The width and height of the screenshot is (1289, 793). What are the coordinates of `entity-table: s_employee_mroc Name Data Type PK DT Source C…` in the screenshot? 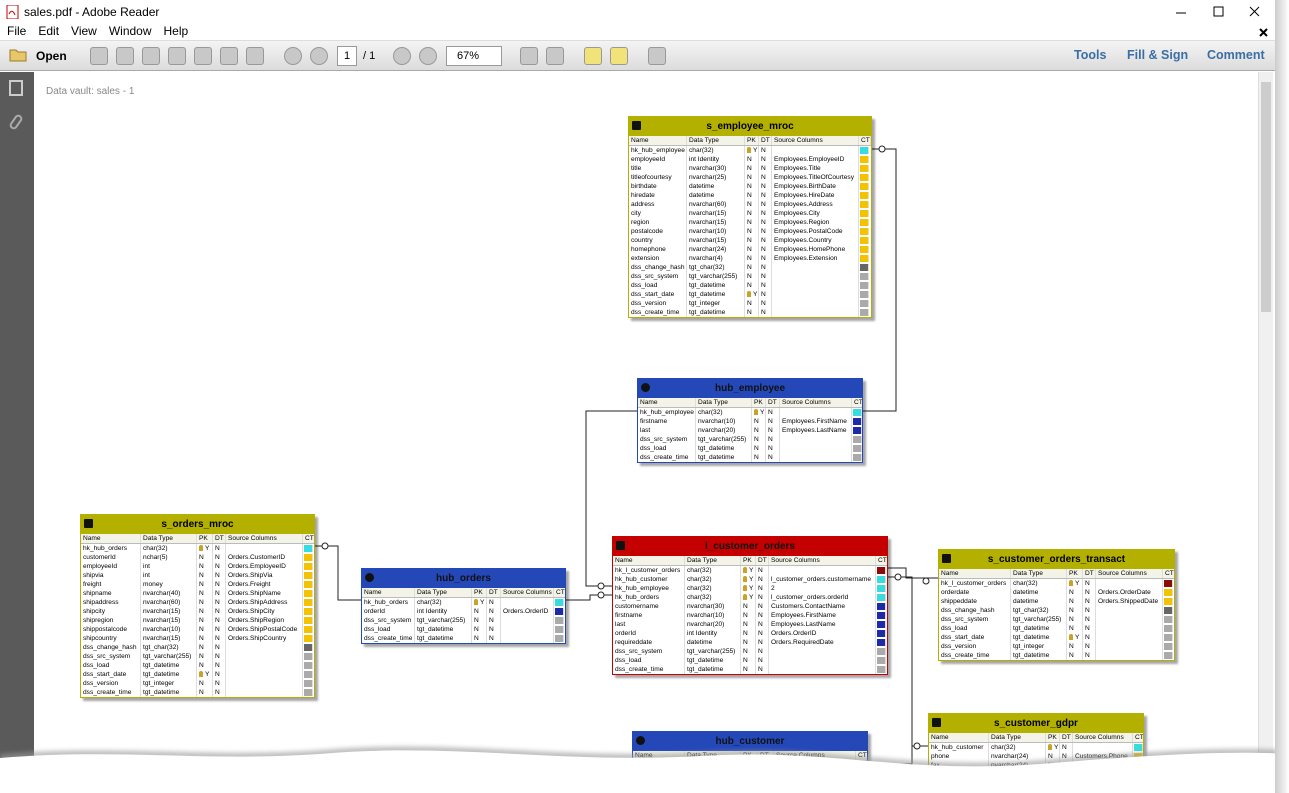 It's located at (750, 217).